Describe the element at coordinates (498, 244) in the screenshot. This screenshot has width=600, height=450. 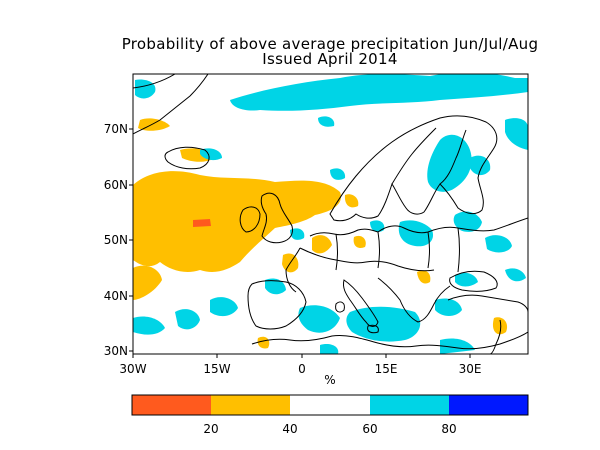
I see `region-russia-high` at that location.